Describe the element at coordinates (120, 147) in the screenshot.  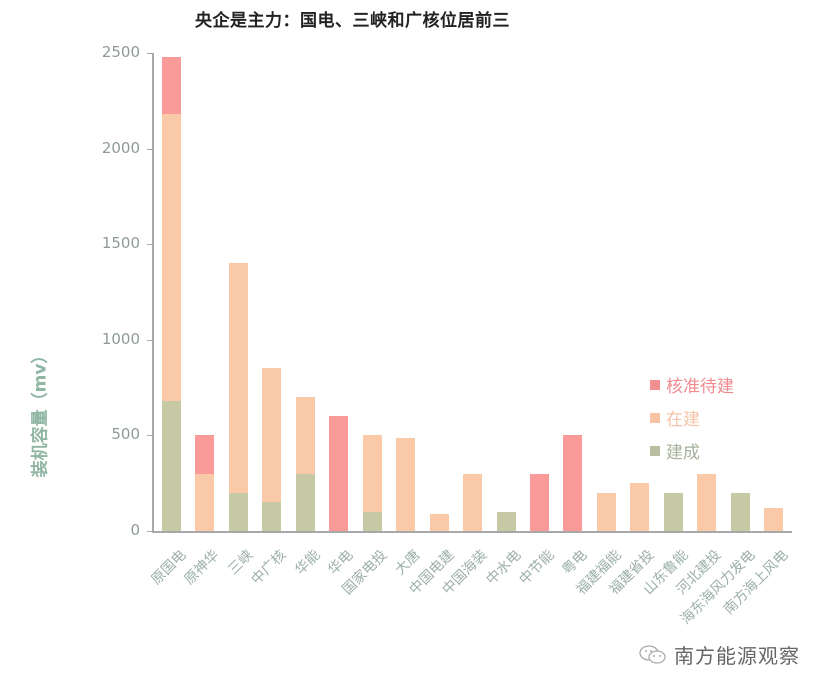
I see `y-tick-label: 2000` at that location.